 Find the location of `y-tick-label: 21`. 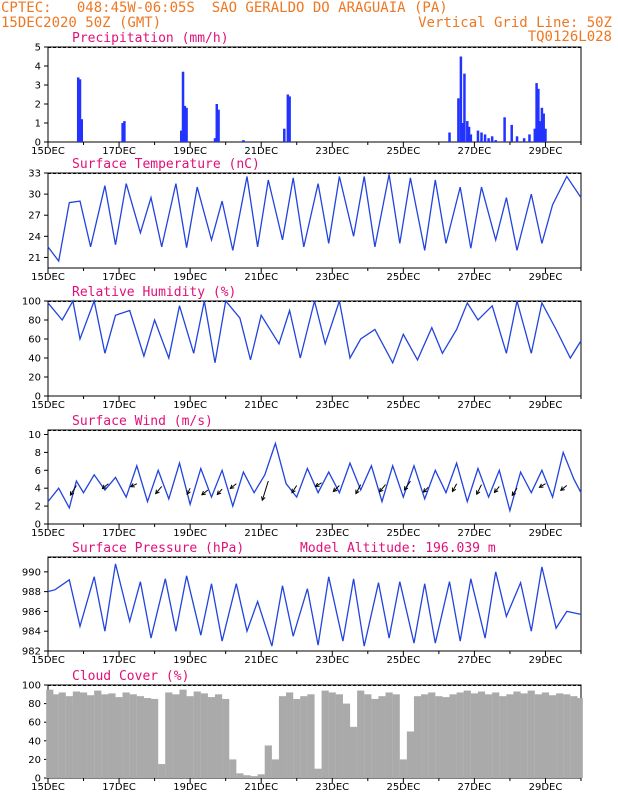

y-tick-label: 21 is located at coordinates (34, 258).